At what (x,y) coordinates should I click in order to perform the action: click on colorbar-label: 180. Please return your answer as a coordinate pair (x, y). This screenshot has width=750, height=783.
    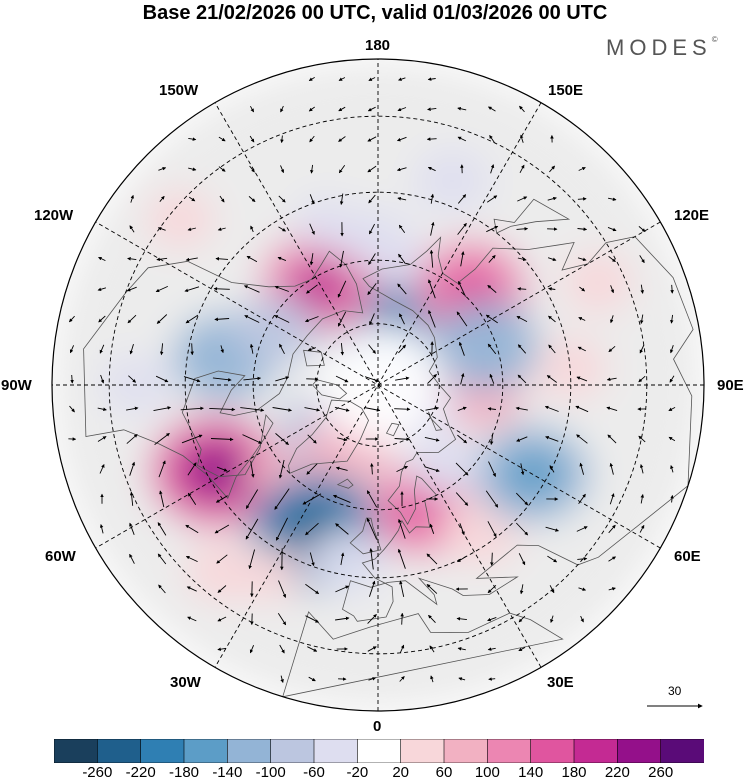
    Looking at the image, I should click on (574, 772).